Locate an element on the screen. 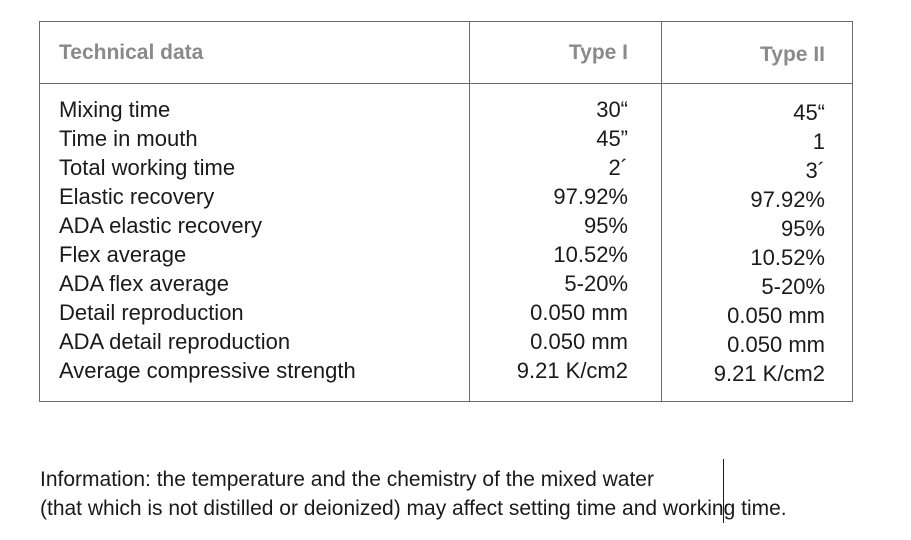 This screenshot has width=911, height=540. type-2-value: 9.21 K/cm2 is located at coordinates (769, 373).